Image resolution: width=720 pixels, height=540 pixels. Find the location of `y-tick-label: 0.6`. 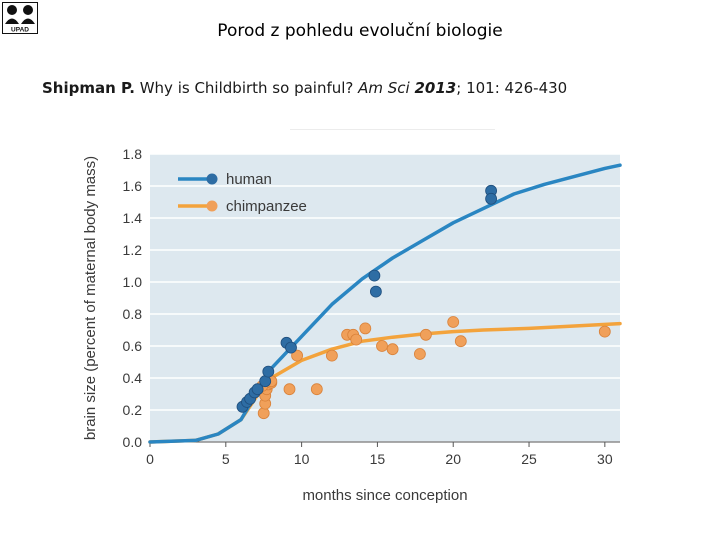

y-tick-label: 0.6 is located at coordinates (133, 346).